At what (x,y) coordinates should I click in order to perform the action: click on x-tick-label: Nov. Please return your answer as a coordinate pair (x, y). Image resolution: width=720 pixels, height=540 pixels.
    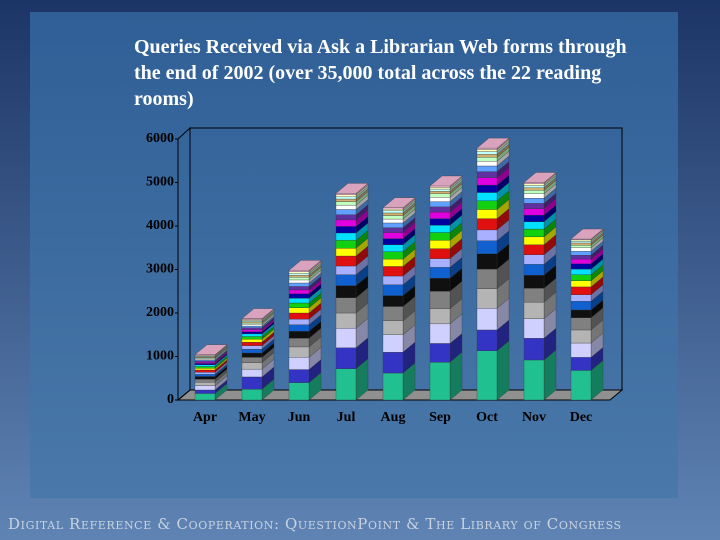
    Looking at the image, I should click on (534, 417).